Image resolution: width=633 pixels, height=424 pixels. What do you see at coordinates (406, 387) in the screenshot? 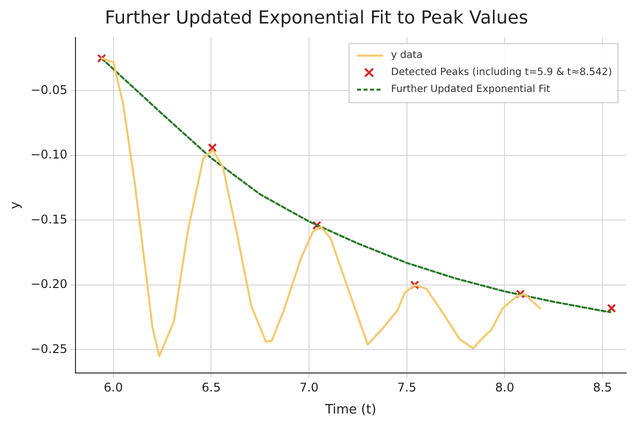
I see `x-tick-label: 7.5` at bounding box center [406, 387].